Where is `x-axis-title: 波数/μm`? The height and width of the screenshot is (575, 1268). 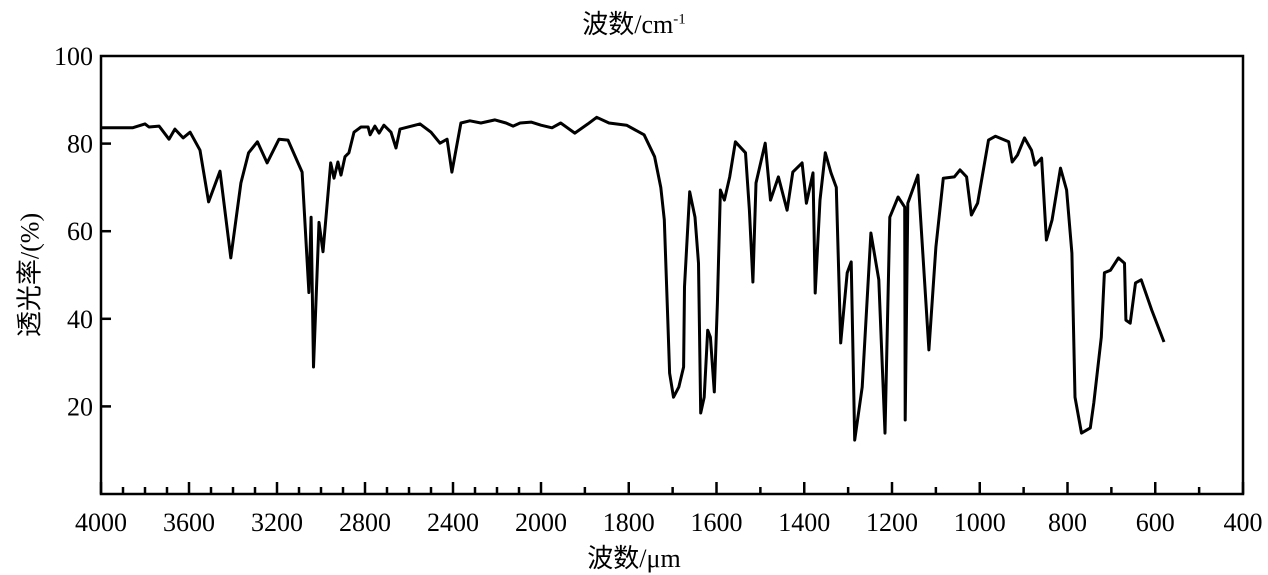 x-axis-title: 波数/μm is located at coordinates (634, 558).